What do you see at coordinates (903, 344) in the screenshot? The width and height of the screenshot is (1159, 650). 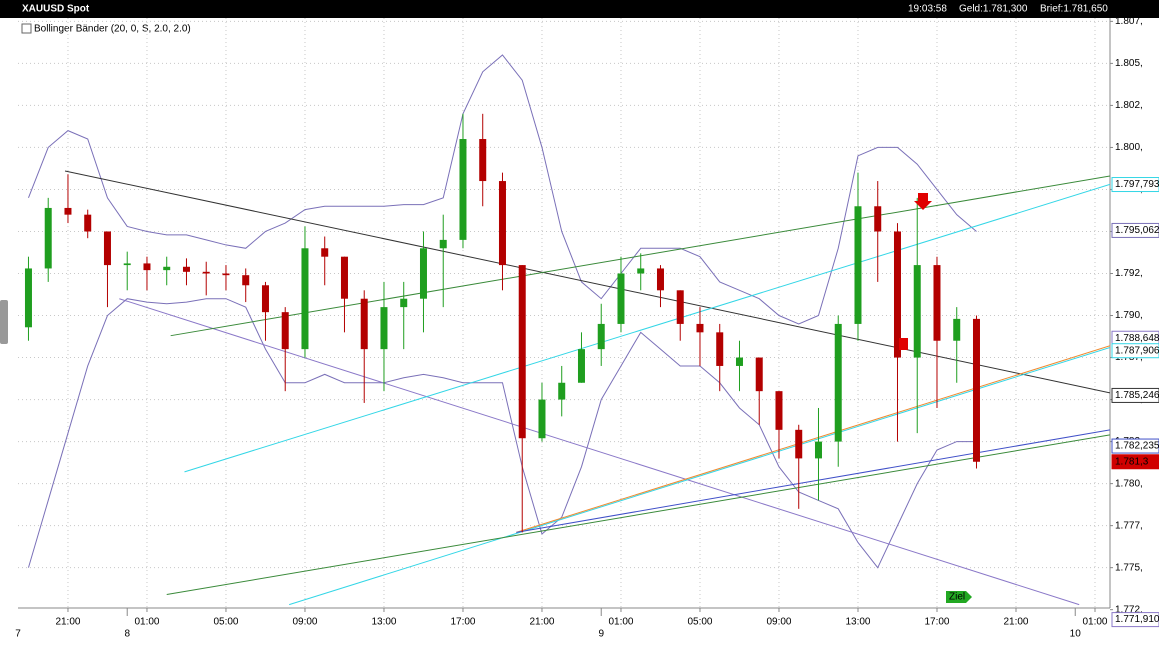 I see `position-marker` at bounding box center [903, 344].